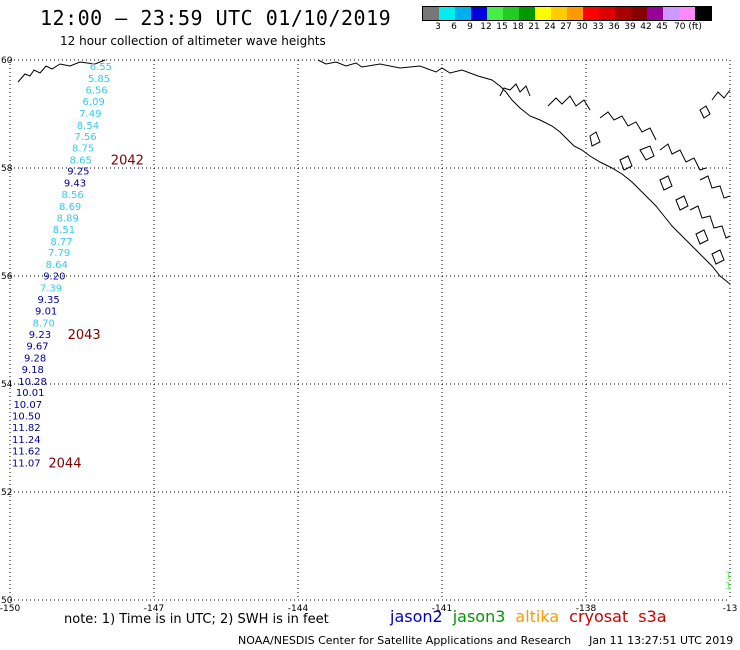 The image size is (740, 650). Describe the element at coordinates (661, 640) in the screenshot. I see `timestamp: Jan 11 13:27:51 UTC 2019` at that location.